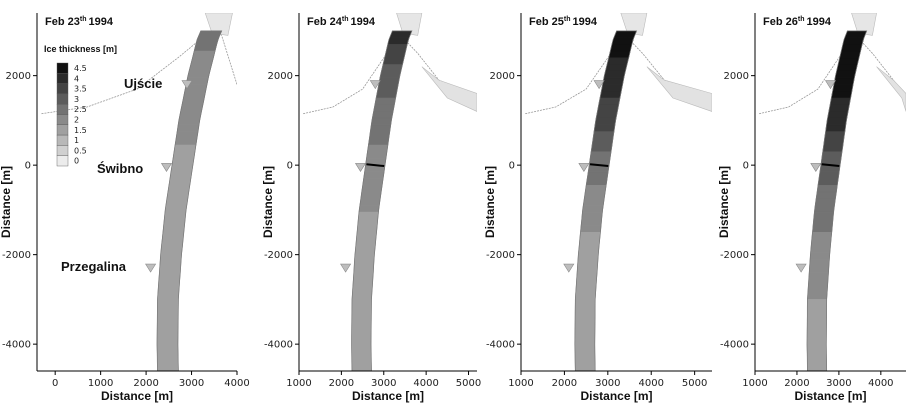 The width and height of the screenshot is (907, 406). I want to click on ice-boom-line, so click(599, 165).